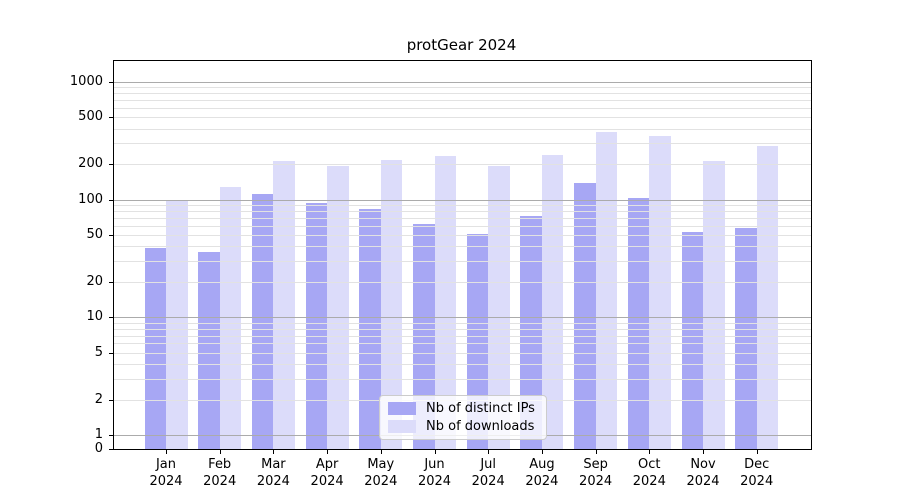 This screenshot has height=500, width=900. I want to click on bar-distinct-ips-jun, so click(424, 336).